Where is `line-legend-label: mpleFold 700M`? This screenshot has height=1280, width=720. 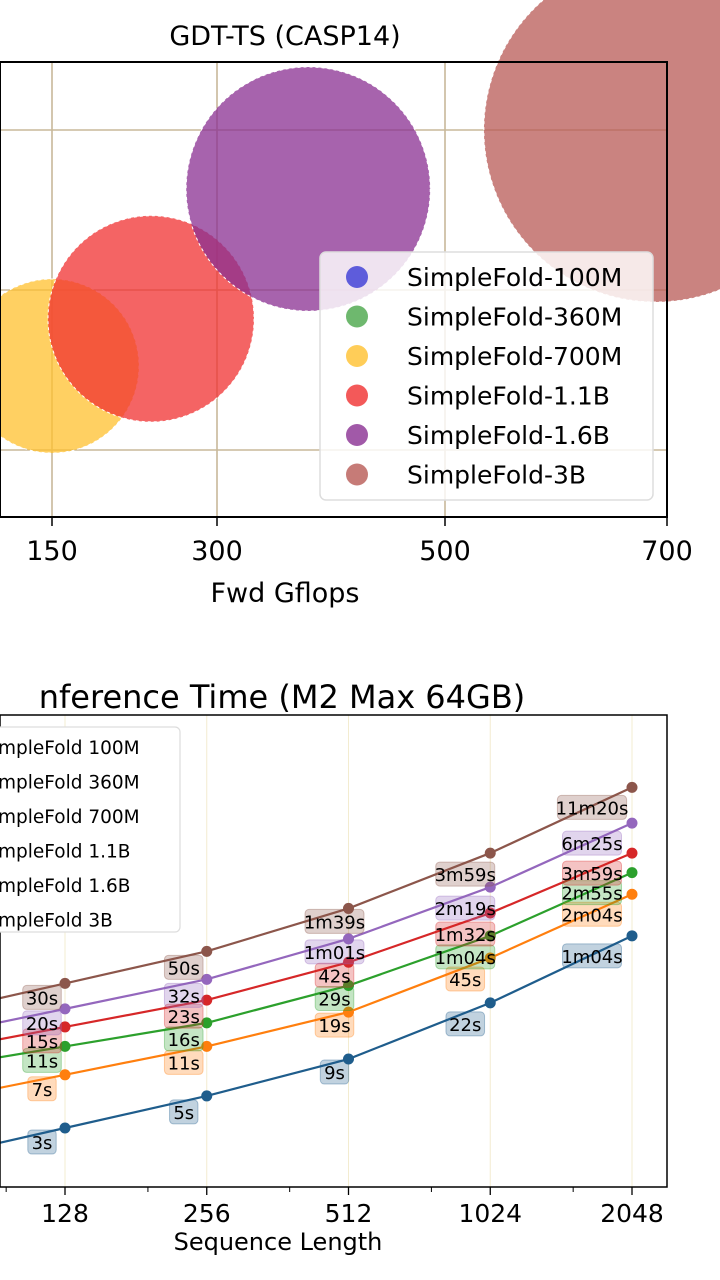 line-legend-label: mpleFold 700M is located at coordinates (70, 817).